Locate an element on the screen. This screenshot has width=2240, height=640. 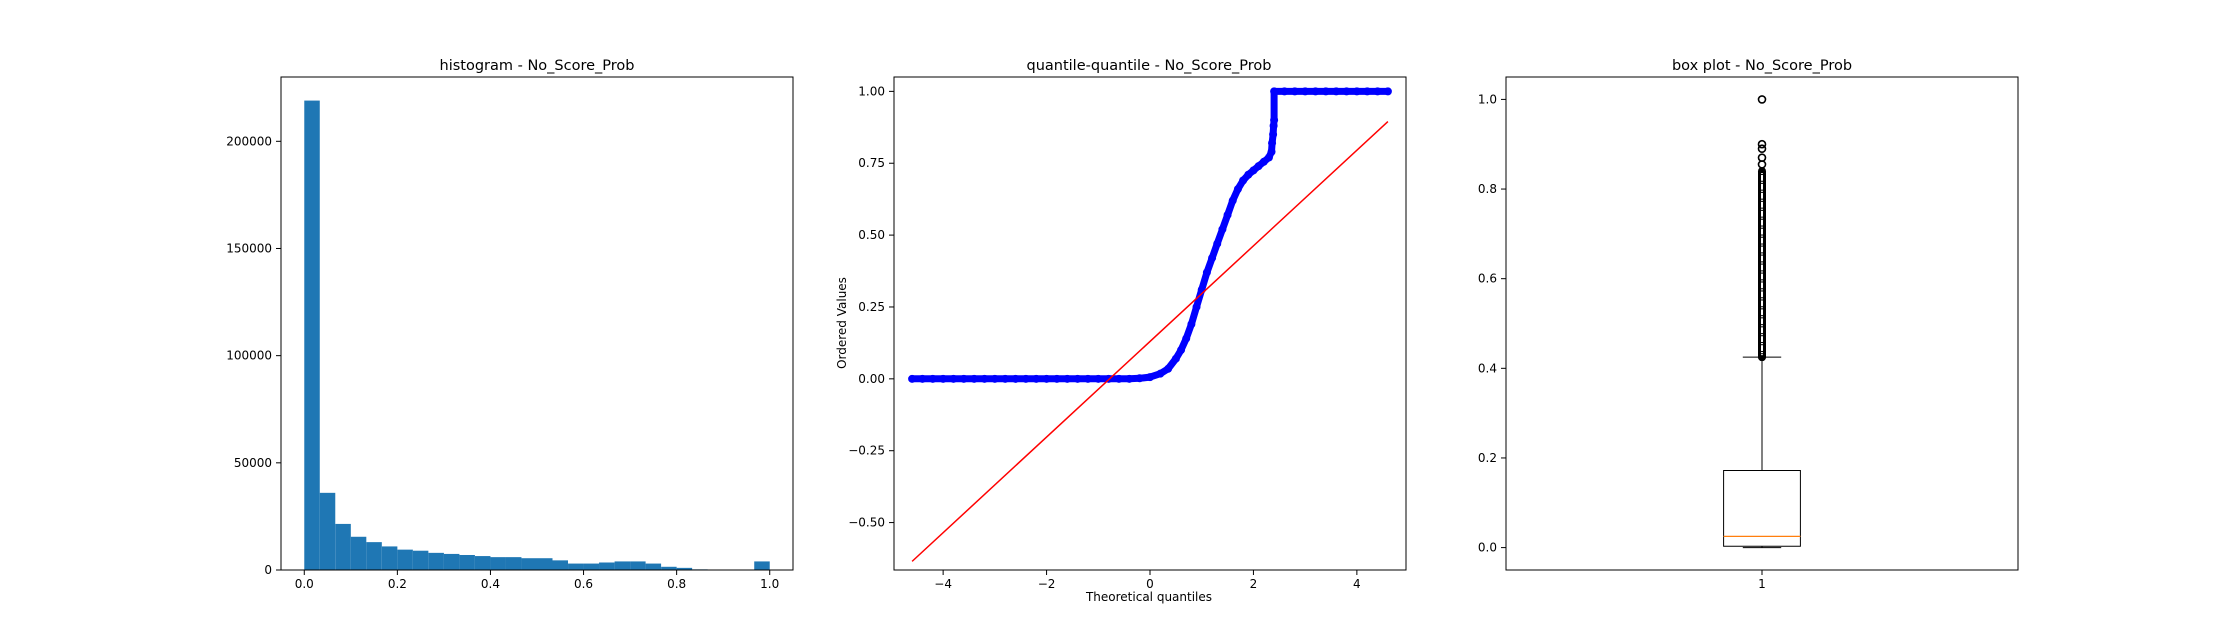
histogram-xtick-label: 0.6 is located at coordinates (583, 584).